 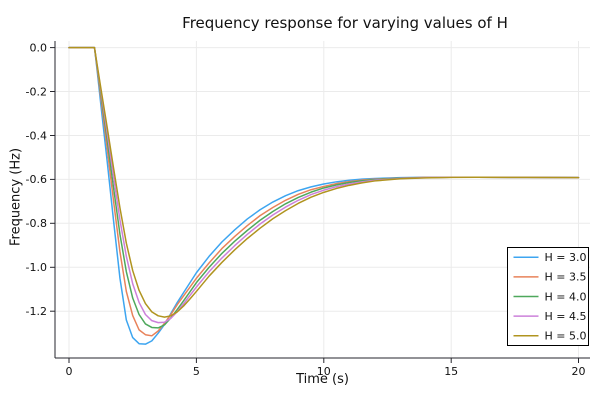 I want to click on x-tick-label: 10, so click(x=324, y=371).